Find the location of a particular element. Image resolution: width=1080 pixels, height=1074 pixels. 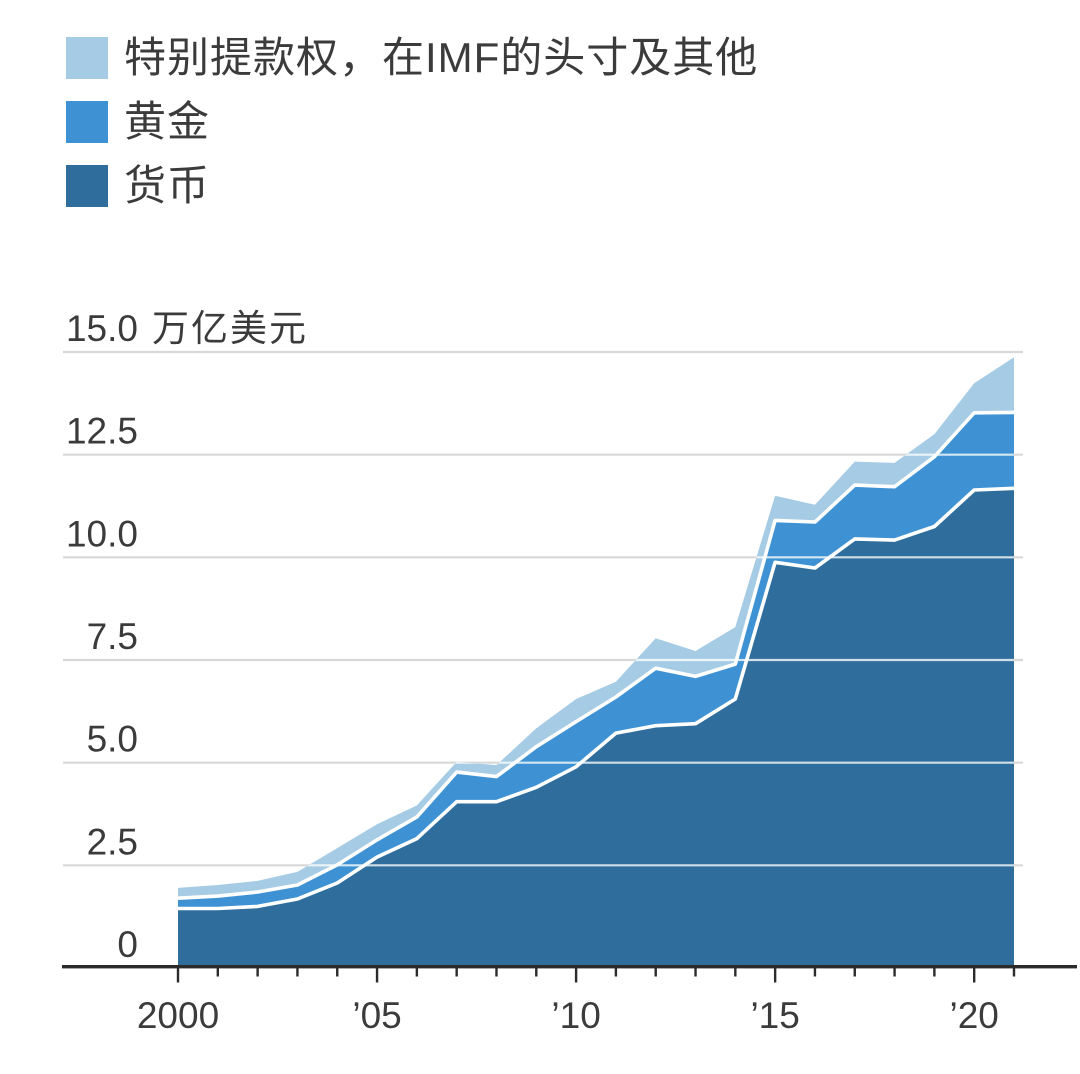

legend-item-gold: 黄金 is located at coordinates (412, 122).